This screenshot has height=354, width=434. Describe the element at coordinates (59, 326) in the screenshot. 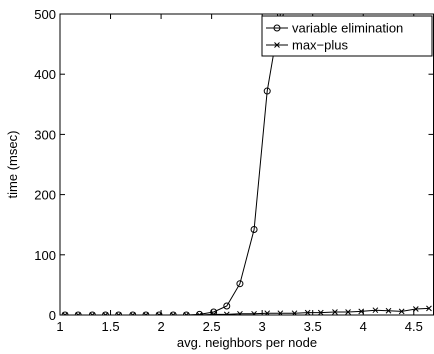

I see `x-tick-label: 1` at that location.